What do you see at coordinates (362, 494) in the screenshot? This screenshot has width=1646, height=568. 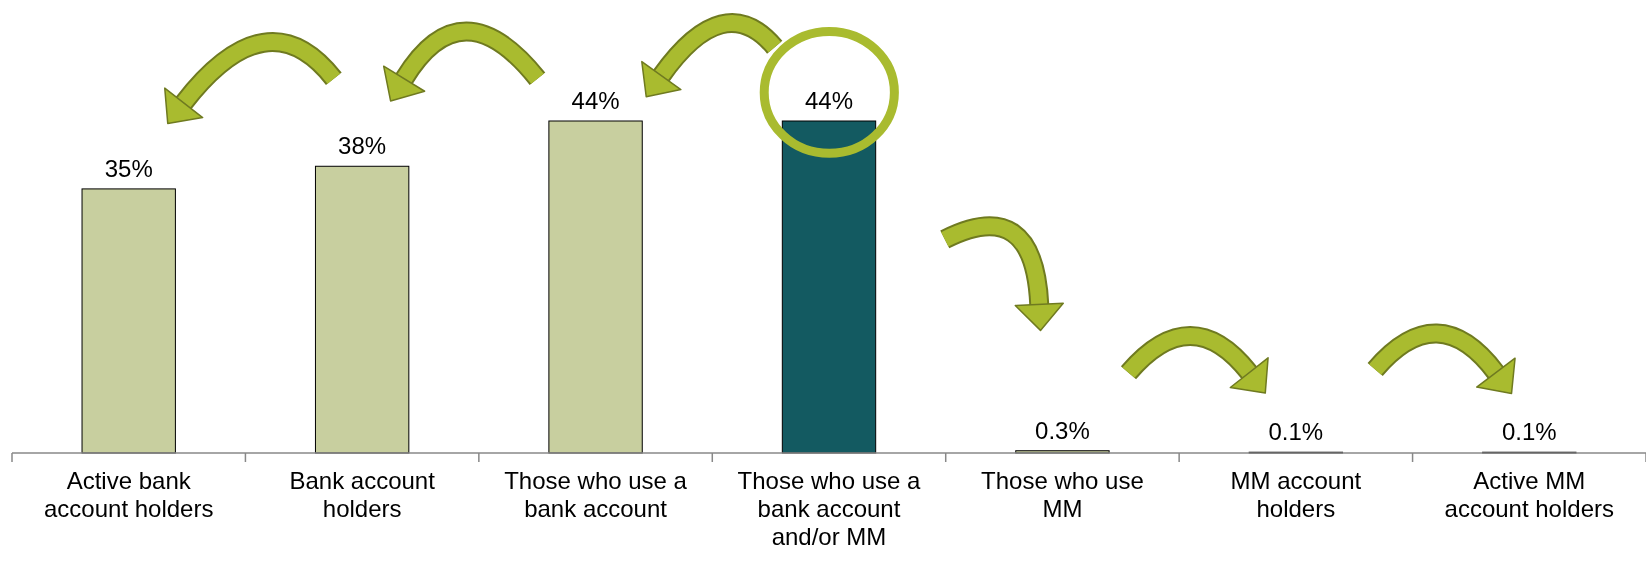 I see `x-tick-label: Bank account holders` at bounding box center [362, 494].